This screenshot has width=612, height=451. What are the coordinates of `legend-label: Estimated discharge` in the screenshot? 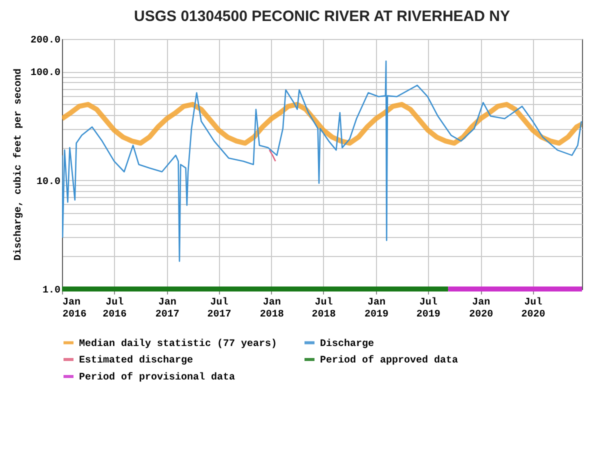 It's located at (136, 360).